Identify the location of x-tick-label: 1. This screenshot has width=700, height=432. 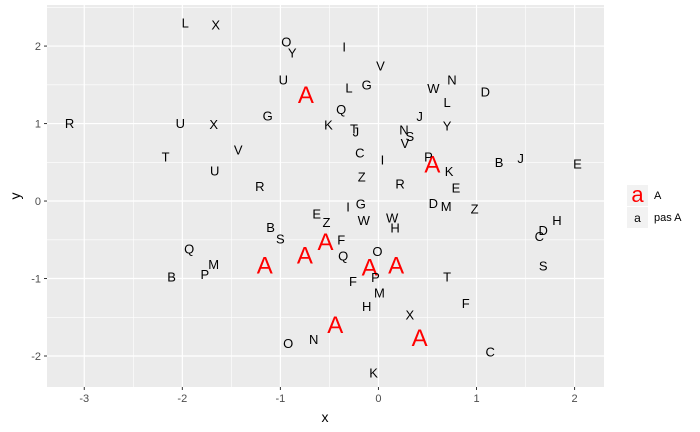
(476, 399).